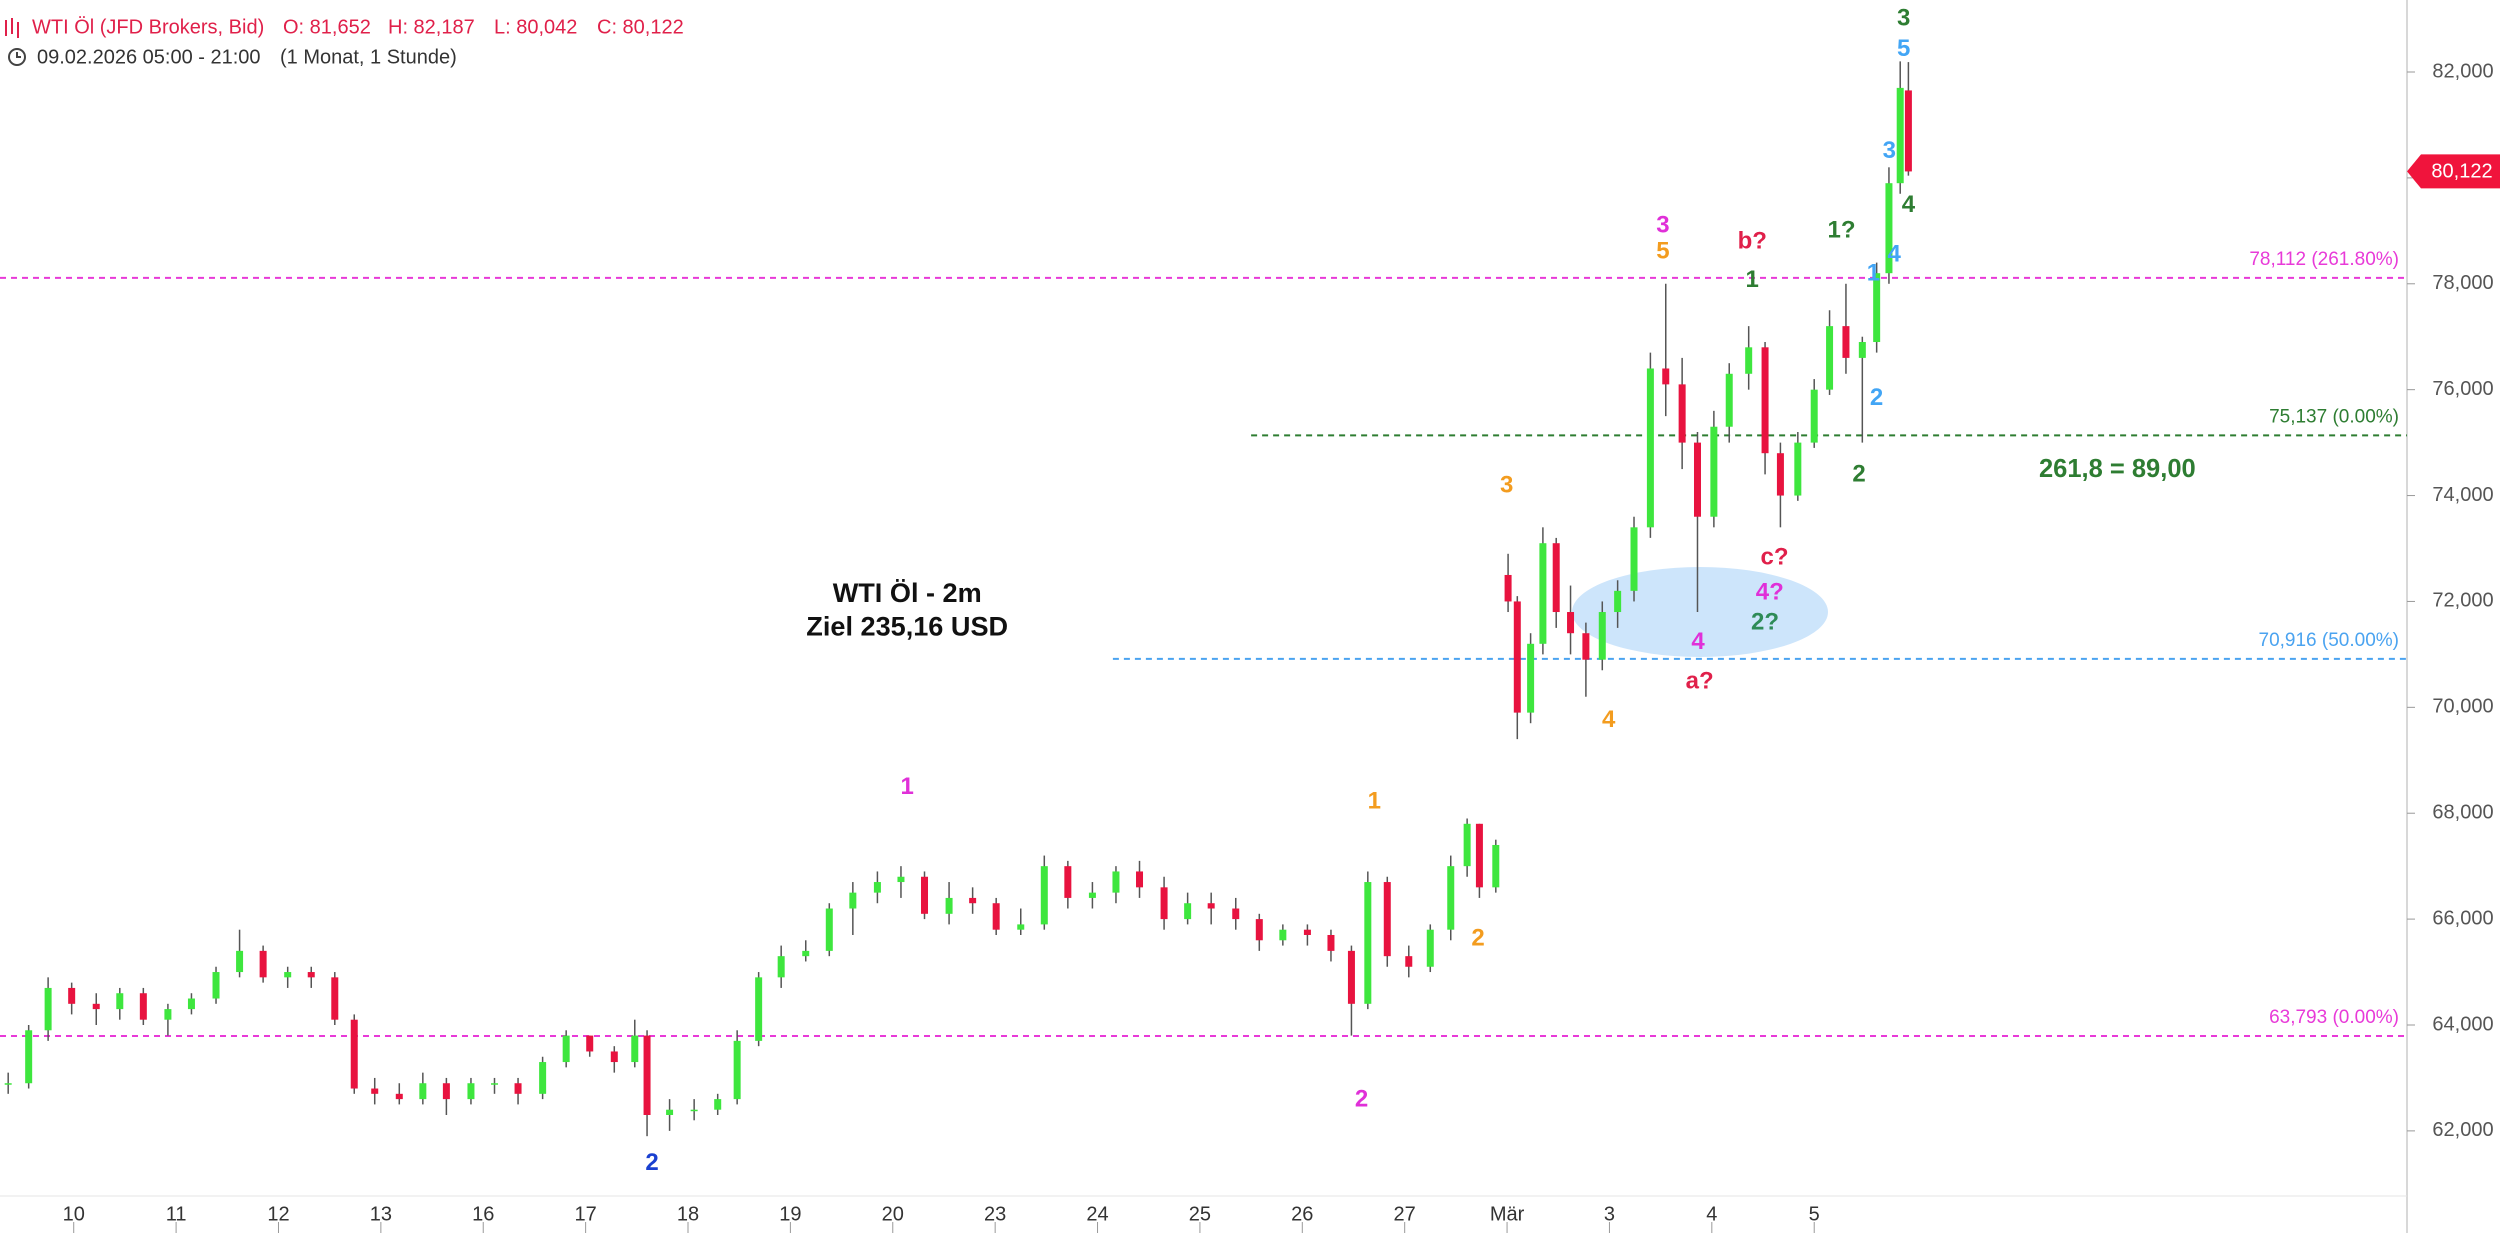 Image resolution: width=2500 pixels, height=1233 pixels. I want to click on x-tick-label: 25, so click(1200, 1214).